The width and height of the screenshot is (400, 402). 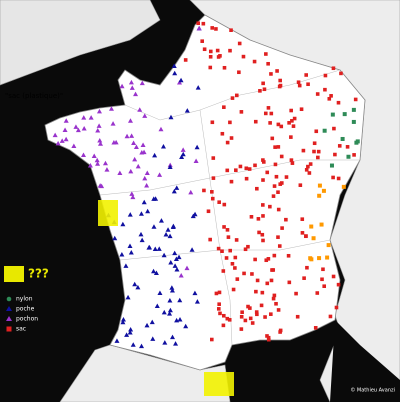 What do you see at coordinates (34, 96) in the screenshot?
I see `map-title: "sac (plastique)"` at bounding box center [34, 96].